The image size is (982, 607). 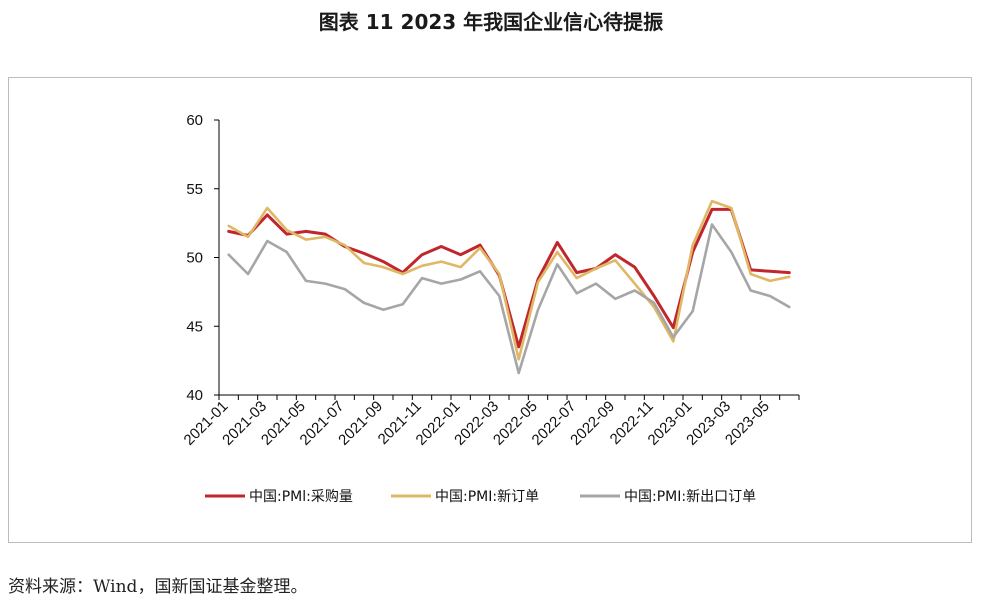 I want to click on y-tick-label: 55, so click(x=194, y=189).